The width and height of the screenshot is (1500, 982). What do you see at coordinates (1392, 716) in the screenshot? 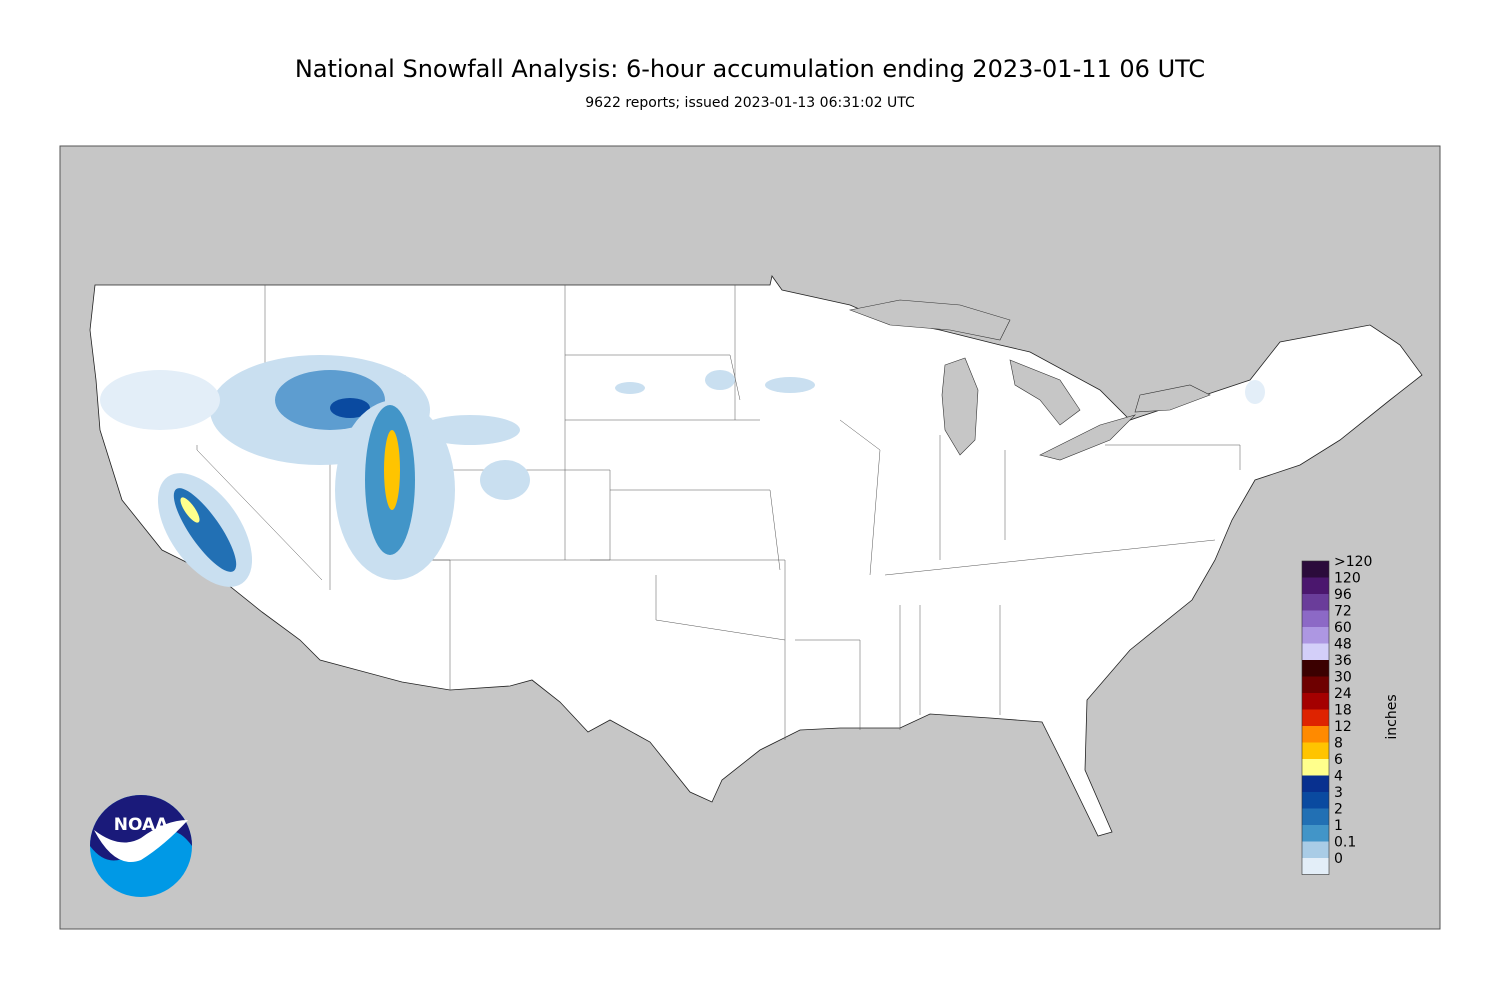
I see `colorbar-unit: inches` at bounding box center [1392, 716].